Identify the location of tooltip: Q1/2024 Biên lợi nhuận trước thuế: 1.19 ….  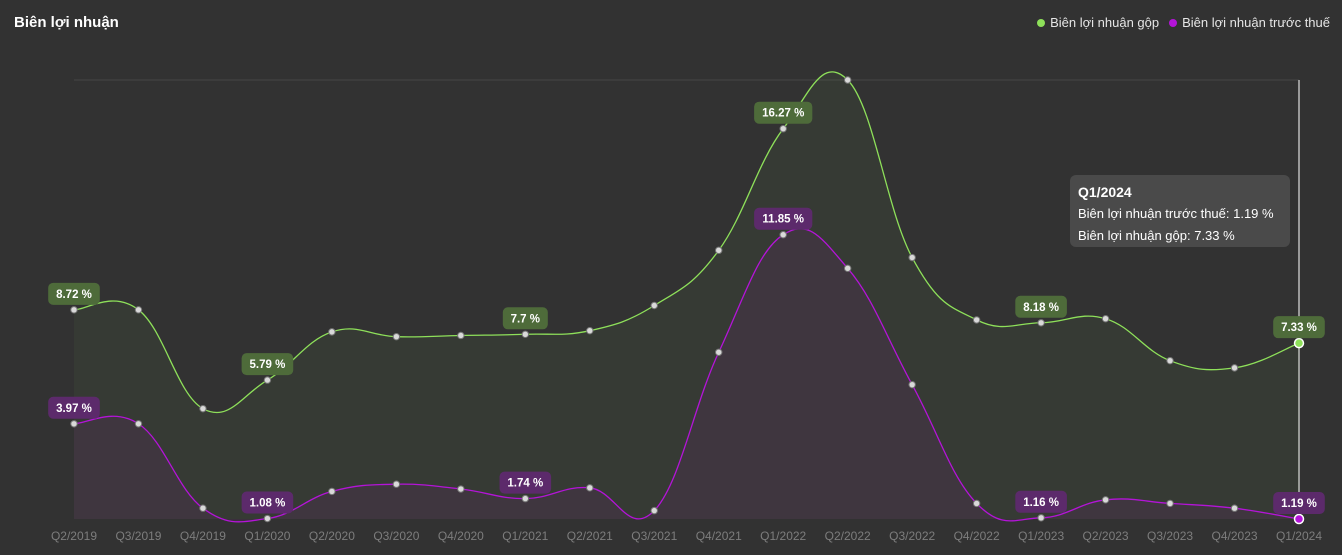
(1180, 211).